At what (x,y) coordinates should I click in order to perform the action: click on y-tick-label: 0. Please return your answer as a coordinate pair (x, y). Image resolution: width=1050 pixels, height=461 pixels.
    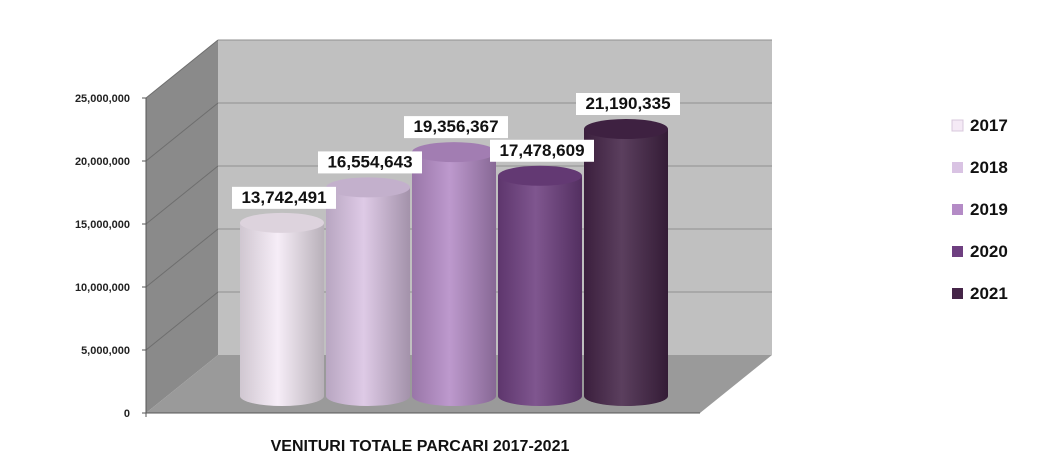
    Looking at the image, I should click on (127, 414).